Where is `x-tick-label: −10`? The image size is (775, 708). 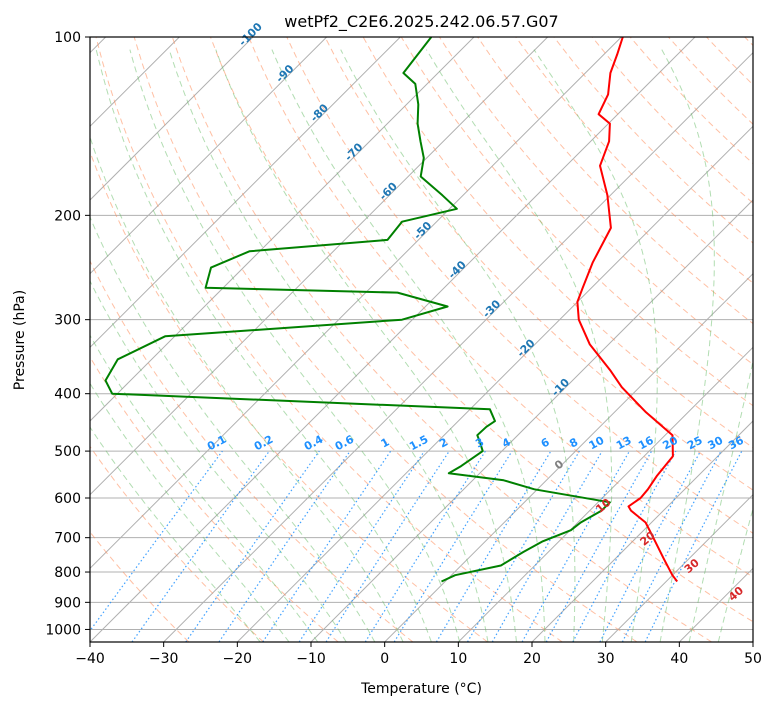
x-tick-label: −10 is located at coordinates (311, 659).